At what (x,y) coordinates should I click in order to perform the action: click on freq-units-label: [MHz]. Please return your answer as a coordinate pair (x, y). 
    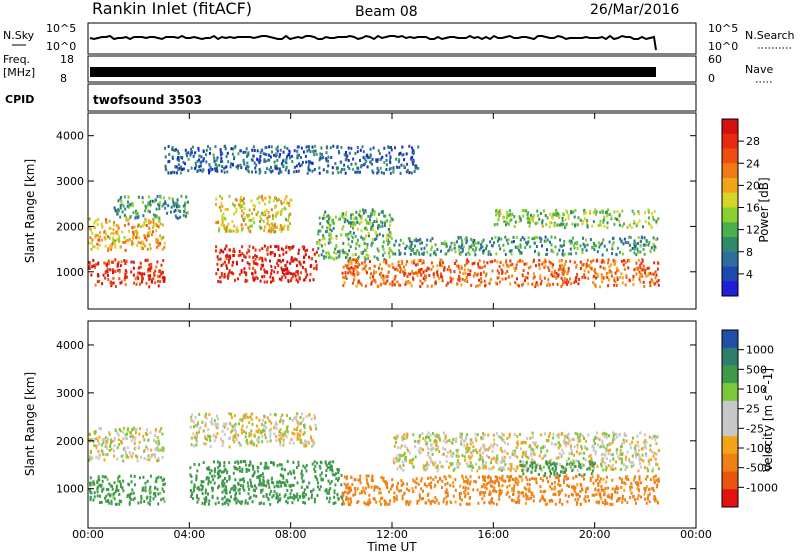
    Looking at the image, I should click on (19, 72).